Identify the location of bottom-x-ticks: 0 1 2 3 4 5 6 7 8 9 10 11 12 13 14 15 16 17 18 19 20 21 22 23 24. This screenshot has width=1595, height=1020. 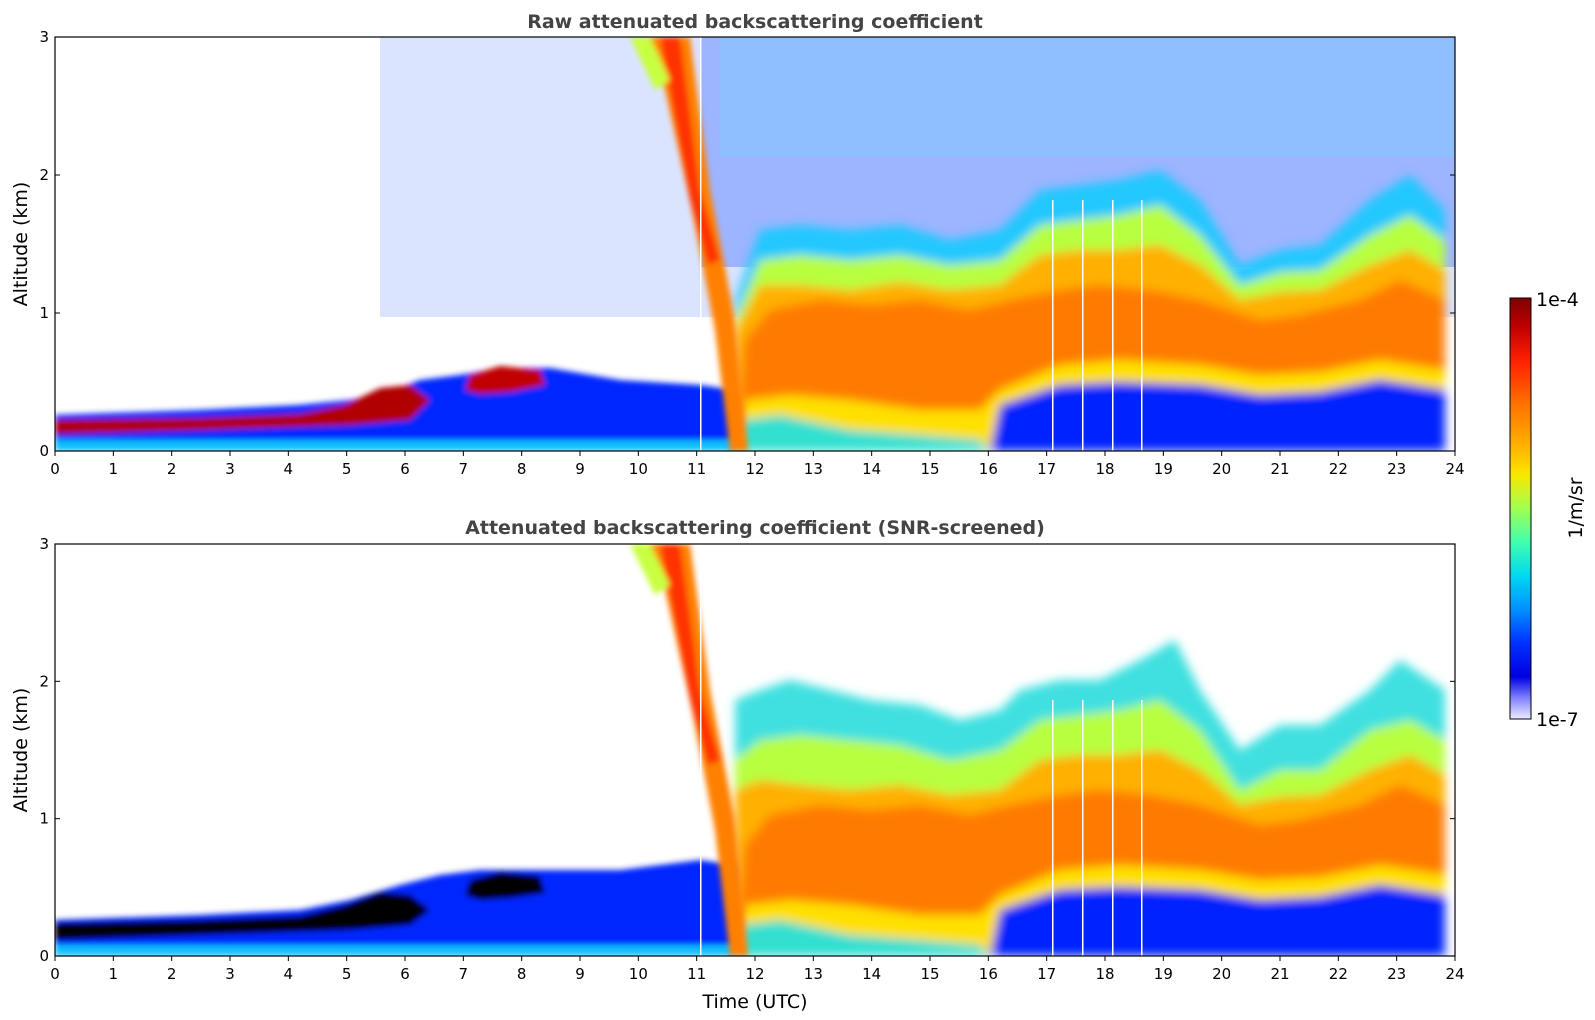
(757, 969).